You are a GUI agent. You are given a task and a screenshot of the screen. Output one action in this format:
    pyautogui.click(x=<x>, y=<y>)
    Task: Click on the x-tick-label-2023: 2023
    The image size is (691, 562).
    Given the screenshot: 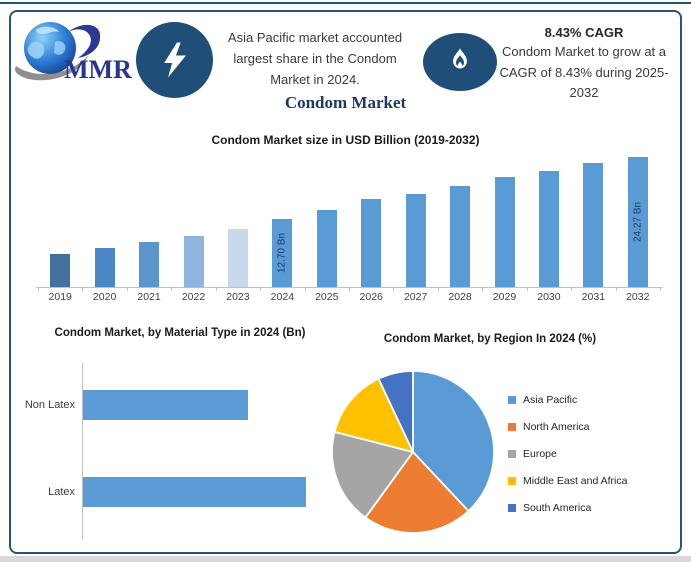 What is the action you would take?
    pyautogui.click(x=238, y=297)
    